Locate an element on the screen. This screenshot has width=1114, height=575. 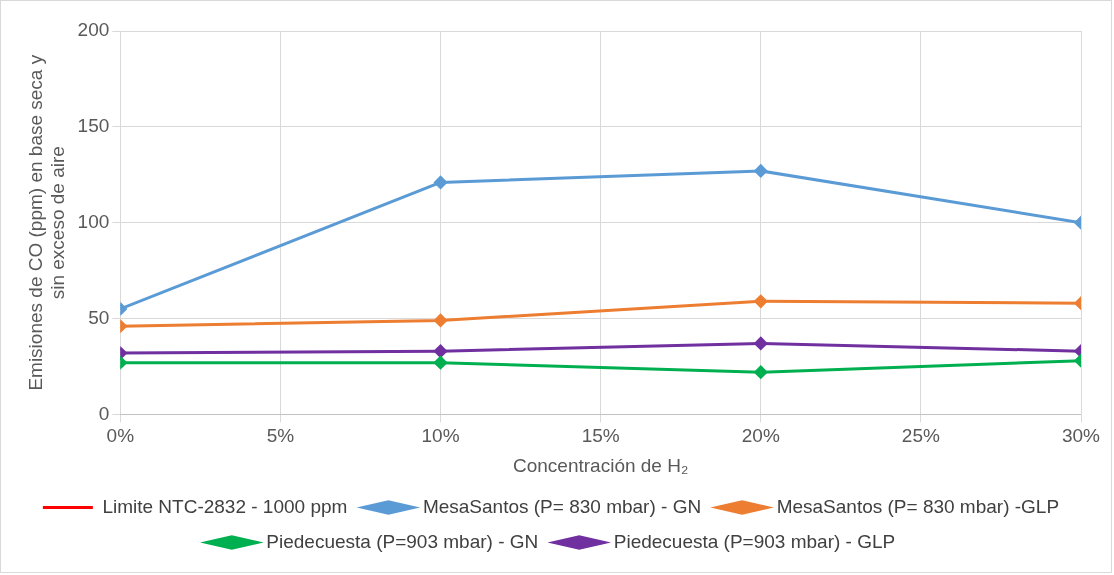
legend-label: Limite NTC-2832 - 1000 ppm is located at coordinates (225, 506).